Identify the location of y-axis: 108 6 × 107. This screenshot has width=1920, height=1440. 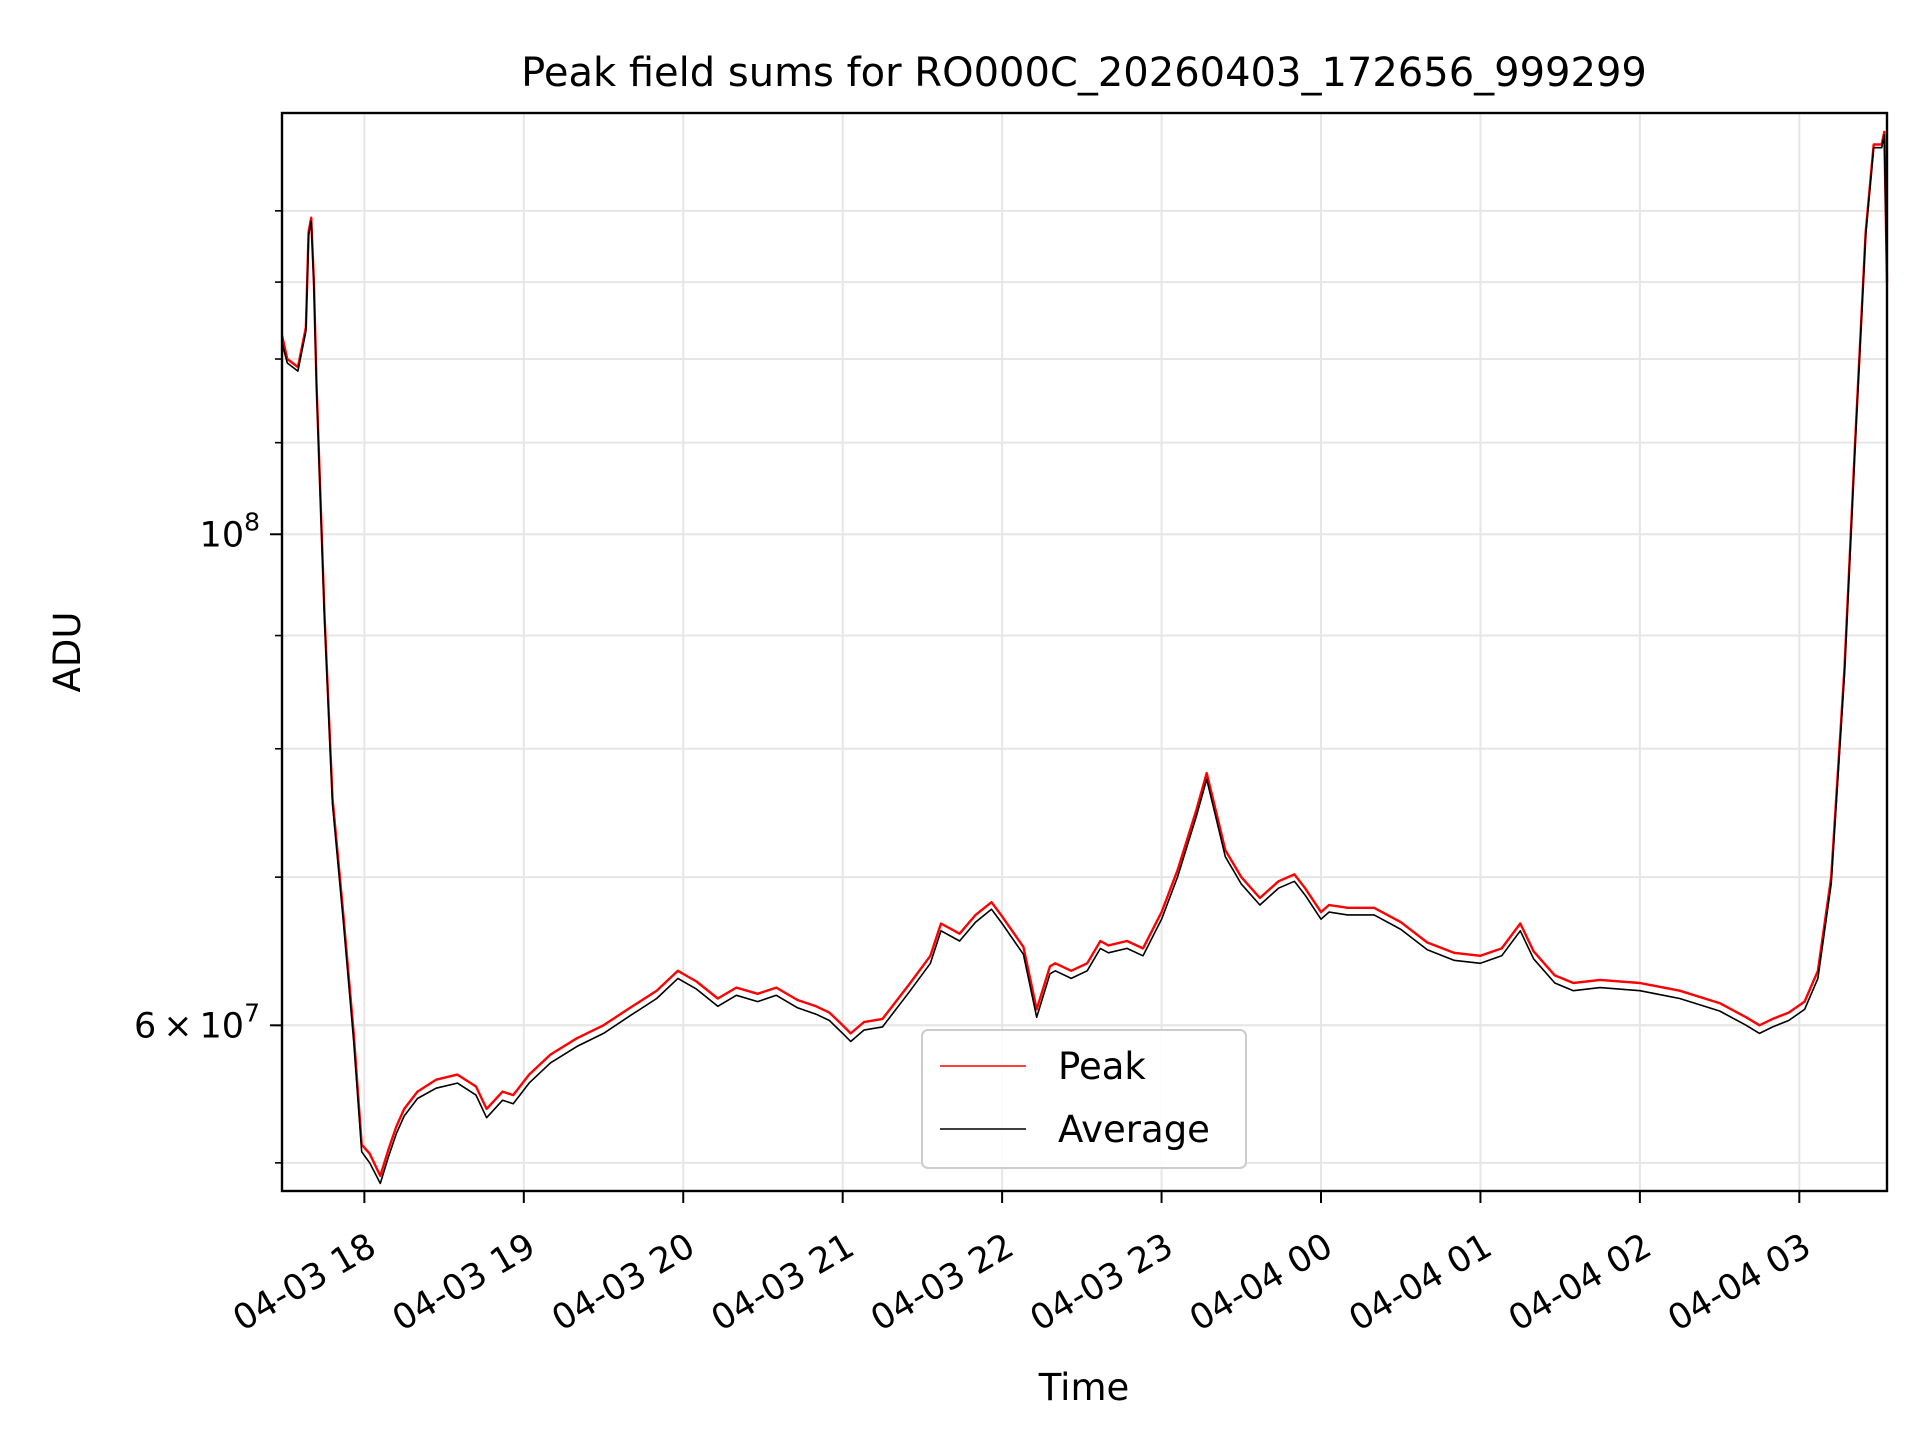
(208, 687).